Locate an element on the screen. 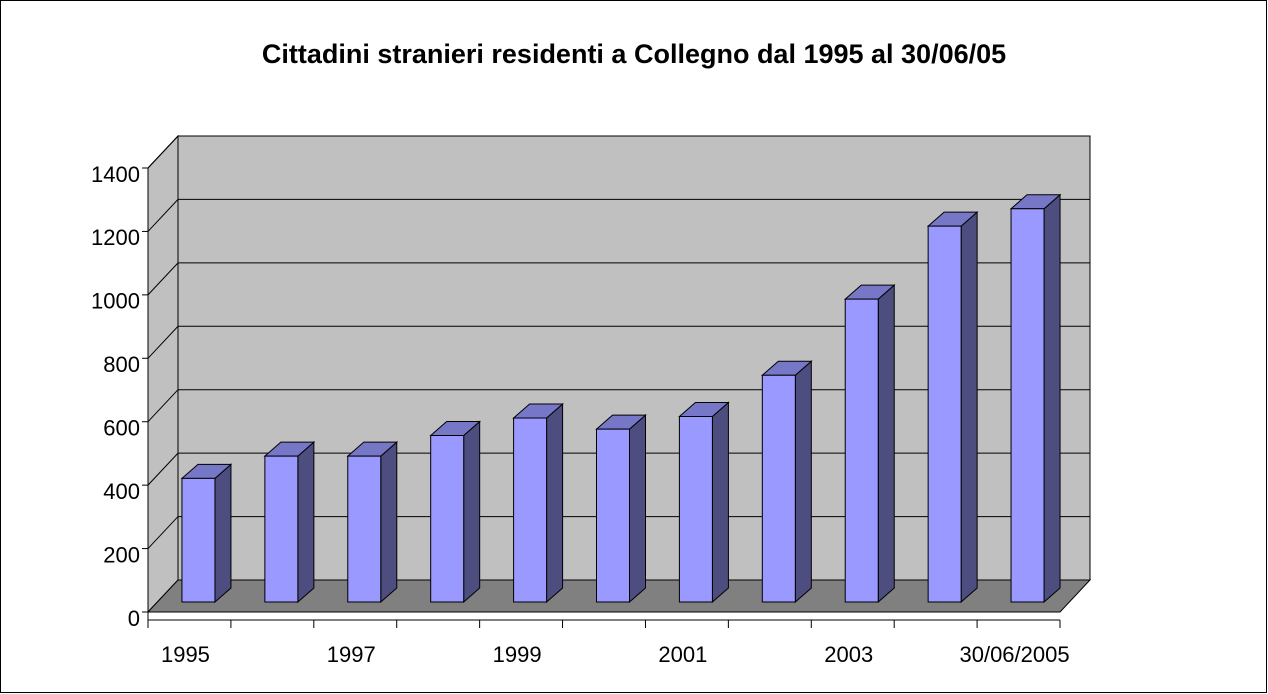 The width and height of the screenshot is (1268, 694). y-tick-label: 600 is located at coordinates (121, 428).